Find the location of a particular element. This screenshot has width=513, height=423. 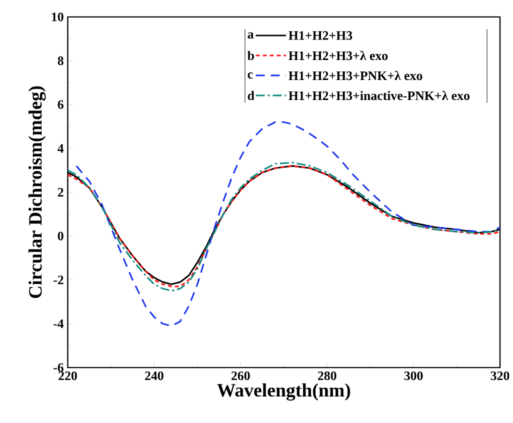

legend-label: H1+H2+H3+PNK+λ exo is located at coordinates (355, 75).